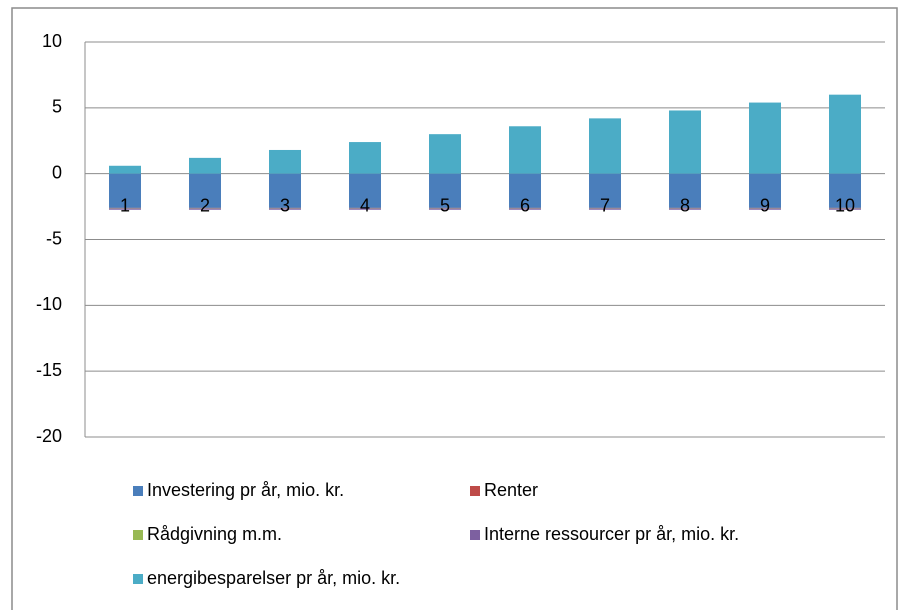 The width and height of the screenshot is (908, 615). Describe the element at coordinates (49, 436) in the screenshot. I see `y-tick-label: -20` at that location.